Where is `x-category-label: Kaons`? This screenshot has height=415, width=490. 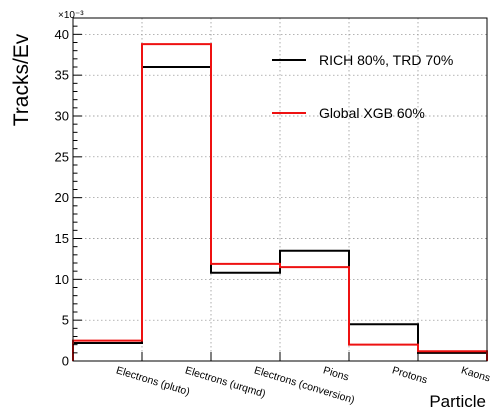 x-category-label: Kaons is located at coordinates (475, 374).